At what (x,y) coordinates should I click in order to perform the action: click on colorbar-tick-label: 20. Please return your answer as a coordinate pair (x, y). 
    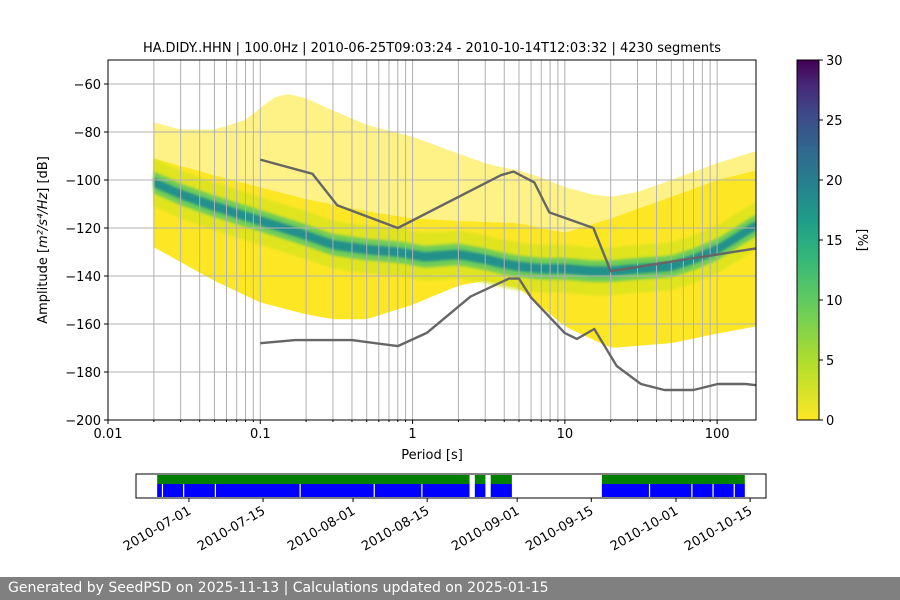
    Looking at the image, I should click on (834, 181).